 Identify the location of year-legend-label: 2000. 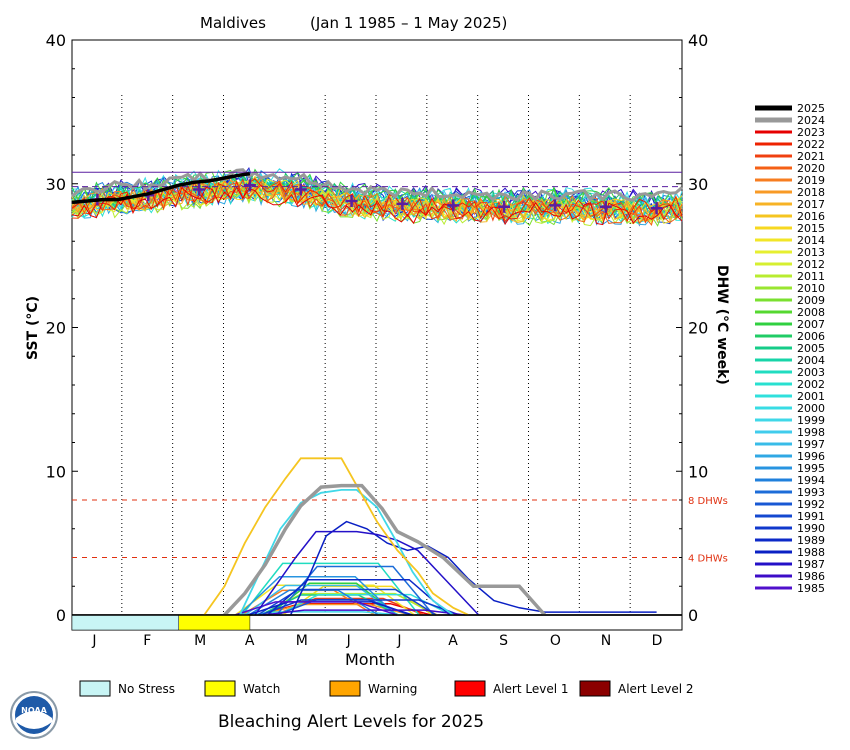
(811, 408).